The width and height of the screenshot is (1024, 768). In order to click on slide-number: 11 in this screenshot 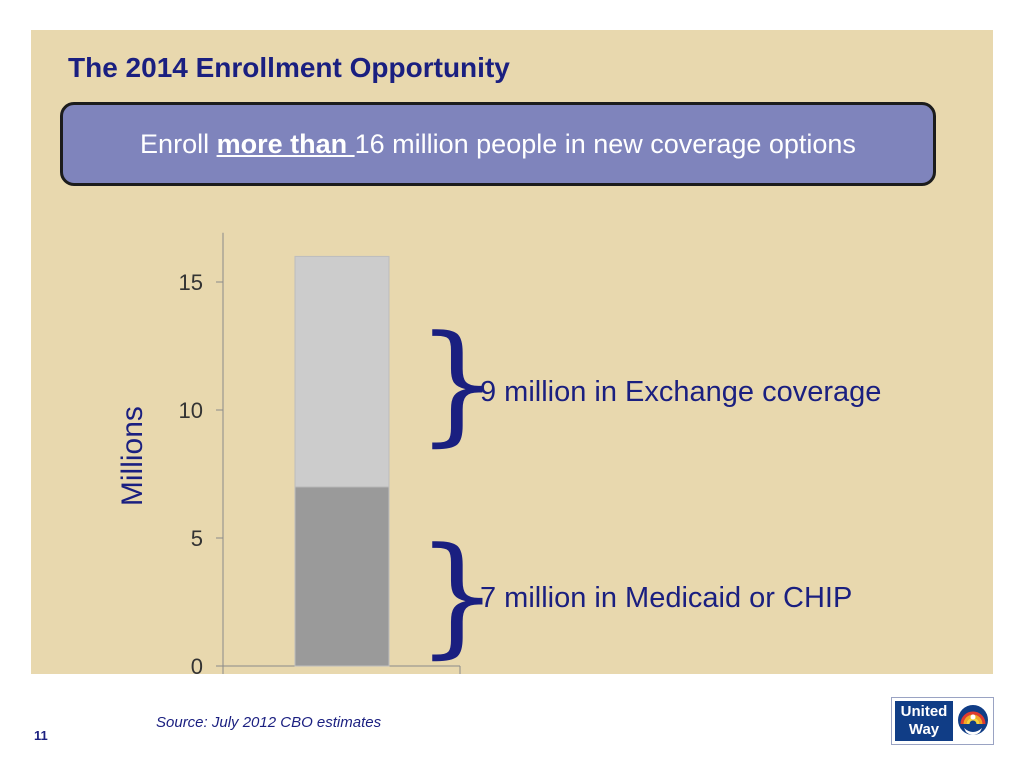, I will do `click(41, 735)`.